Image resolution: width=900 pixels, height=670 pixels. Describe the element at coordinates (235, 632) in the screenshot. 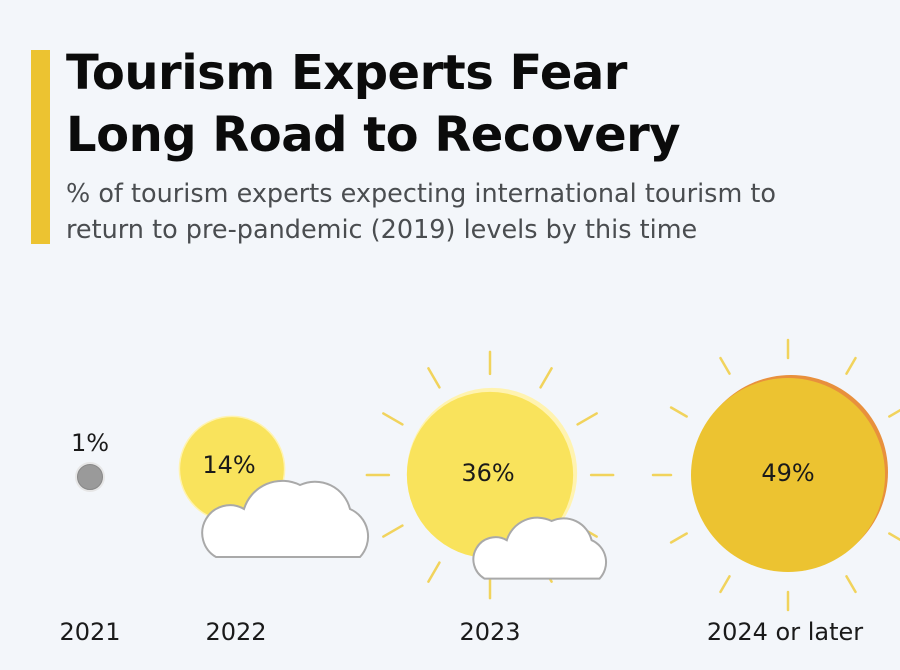

I see `category-label: 2022` at that location.